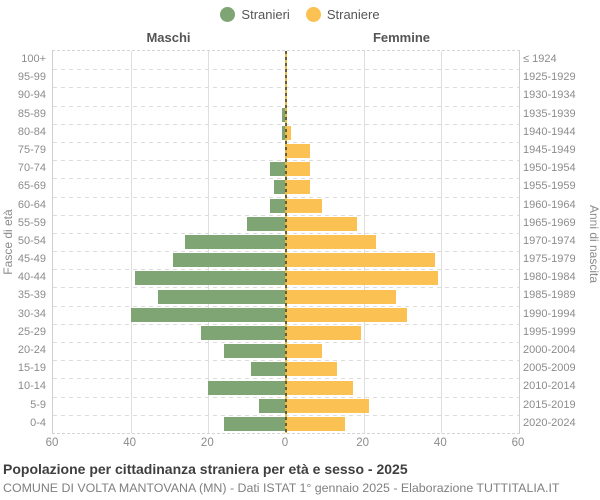  Describe the element at coordinates (549, 204) in the screenshot. I see `birth-year-label: 1960-1964` at that location.